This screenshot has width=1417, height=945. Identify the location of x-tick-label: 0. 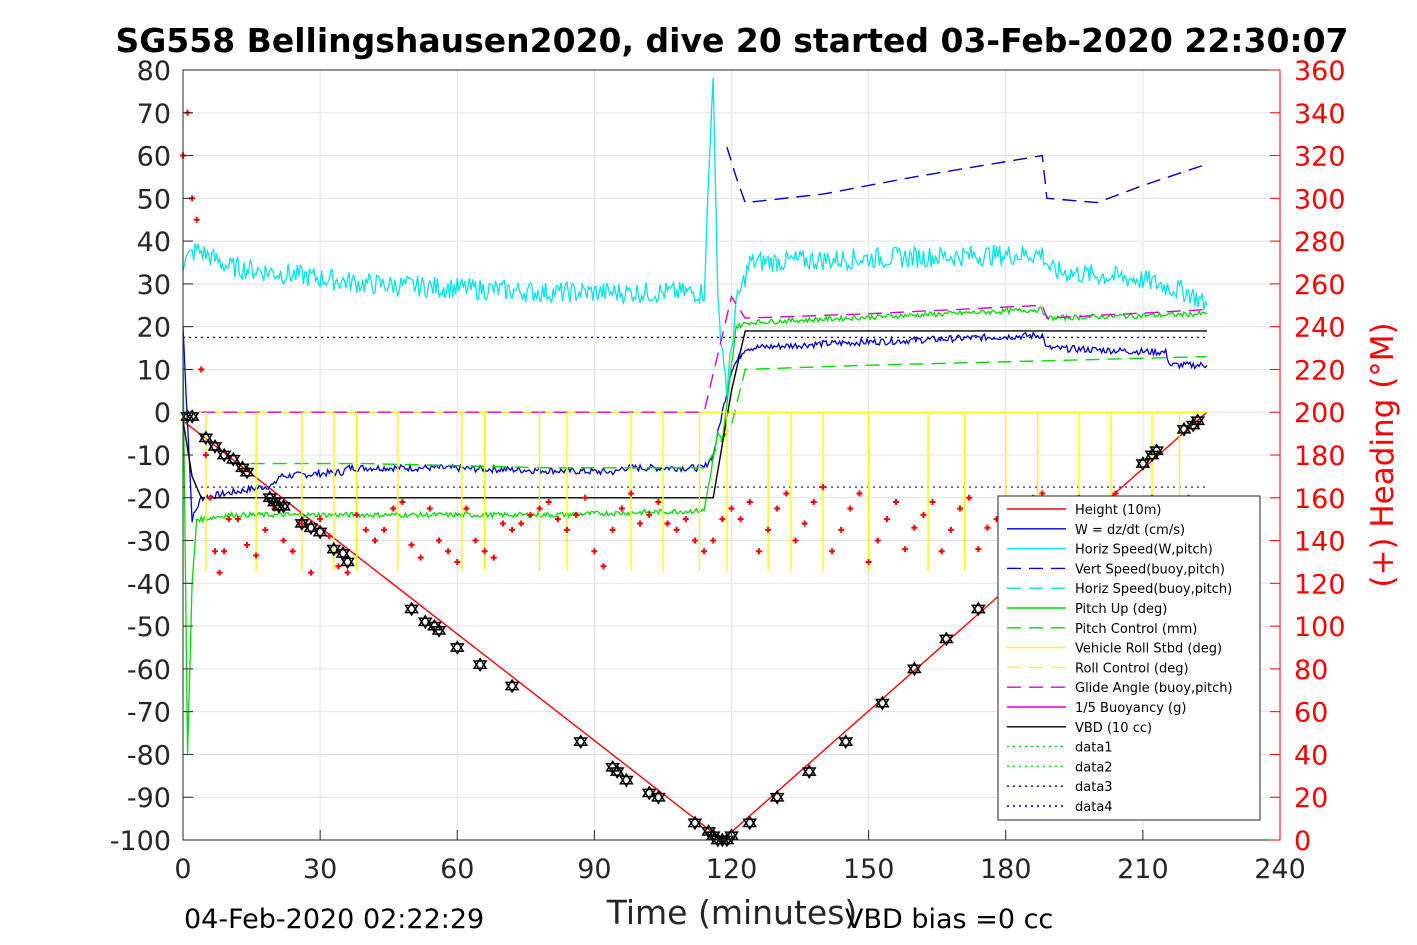
(182, 869).